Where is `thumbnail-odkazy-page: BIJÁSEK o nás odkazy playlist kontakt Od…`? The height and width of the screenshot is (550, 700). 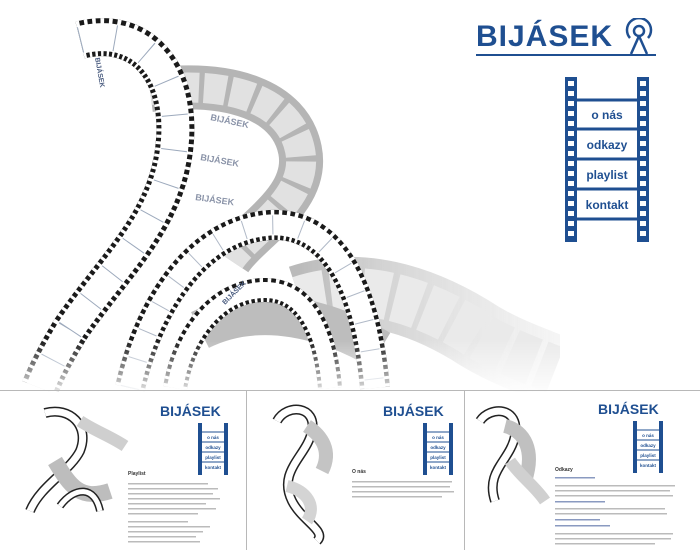
thumbnail-odkazy-page: BIJÁSEK o nás odkazy playlist kontakt Od… is located at coordinates (582, 470).